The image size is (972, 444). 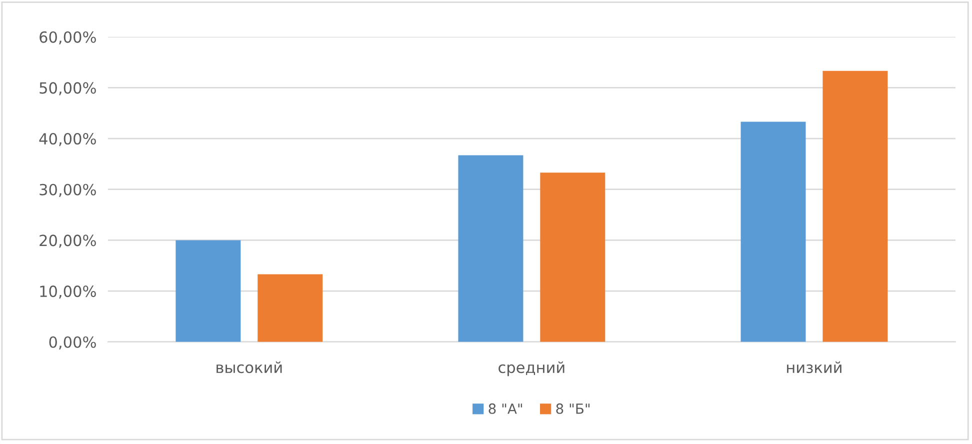 What do you see at coordinates (814, 367) in the screenshot?
I see `x-tick-label: низкий` at bounding box center [814, 367].